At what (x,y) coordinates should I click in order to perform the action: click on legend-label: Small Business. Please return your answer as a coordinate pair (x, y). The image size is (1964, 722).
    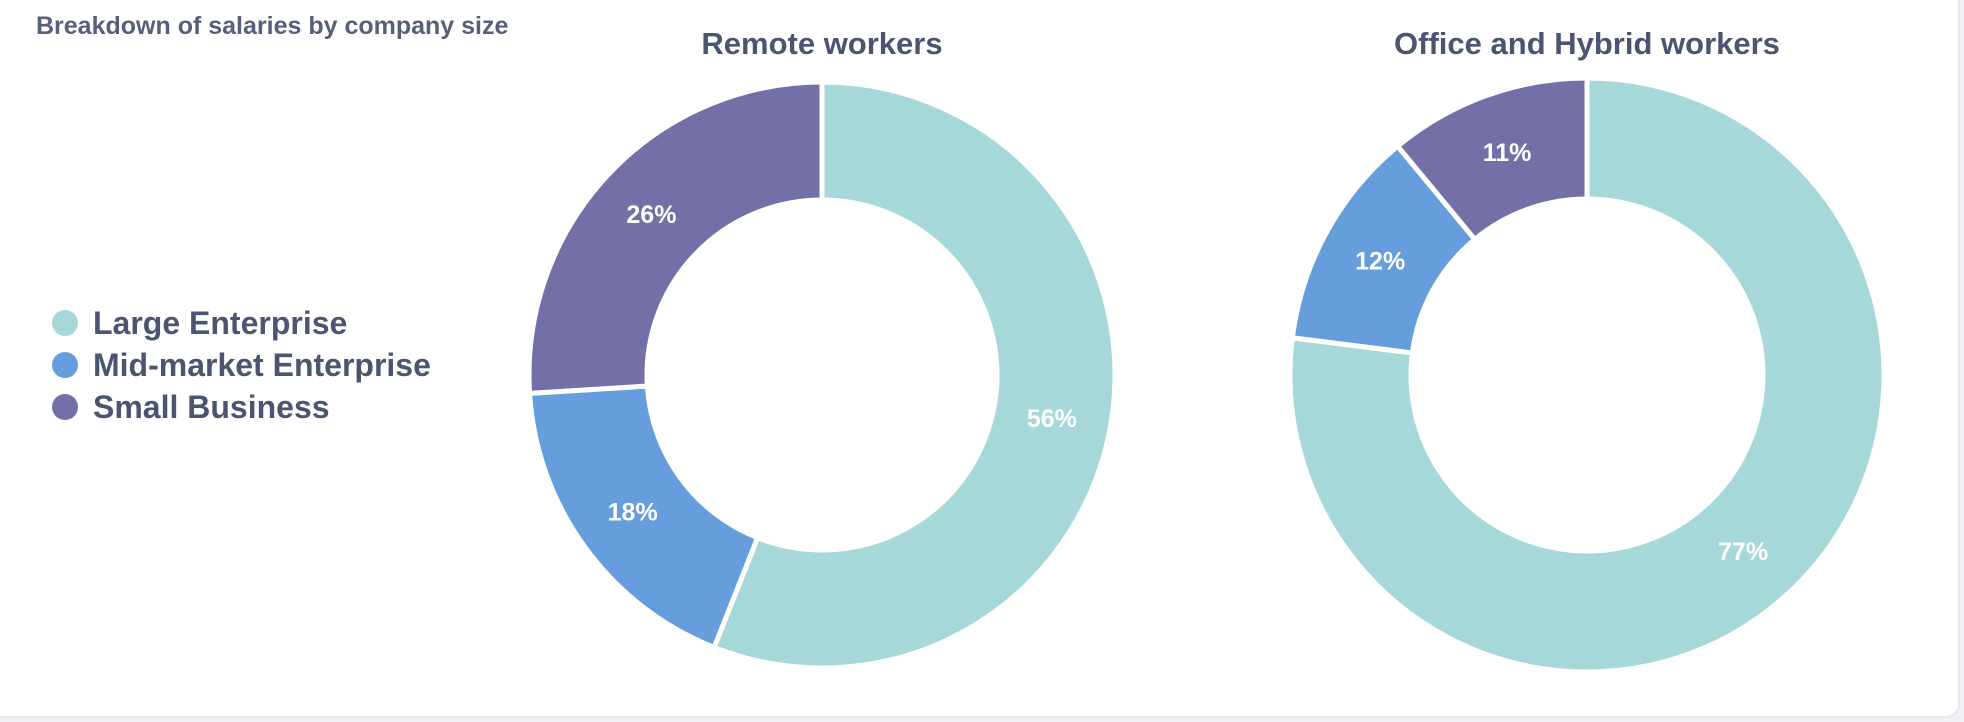
    Looking at the image, I should click on (211, 406).